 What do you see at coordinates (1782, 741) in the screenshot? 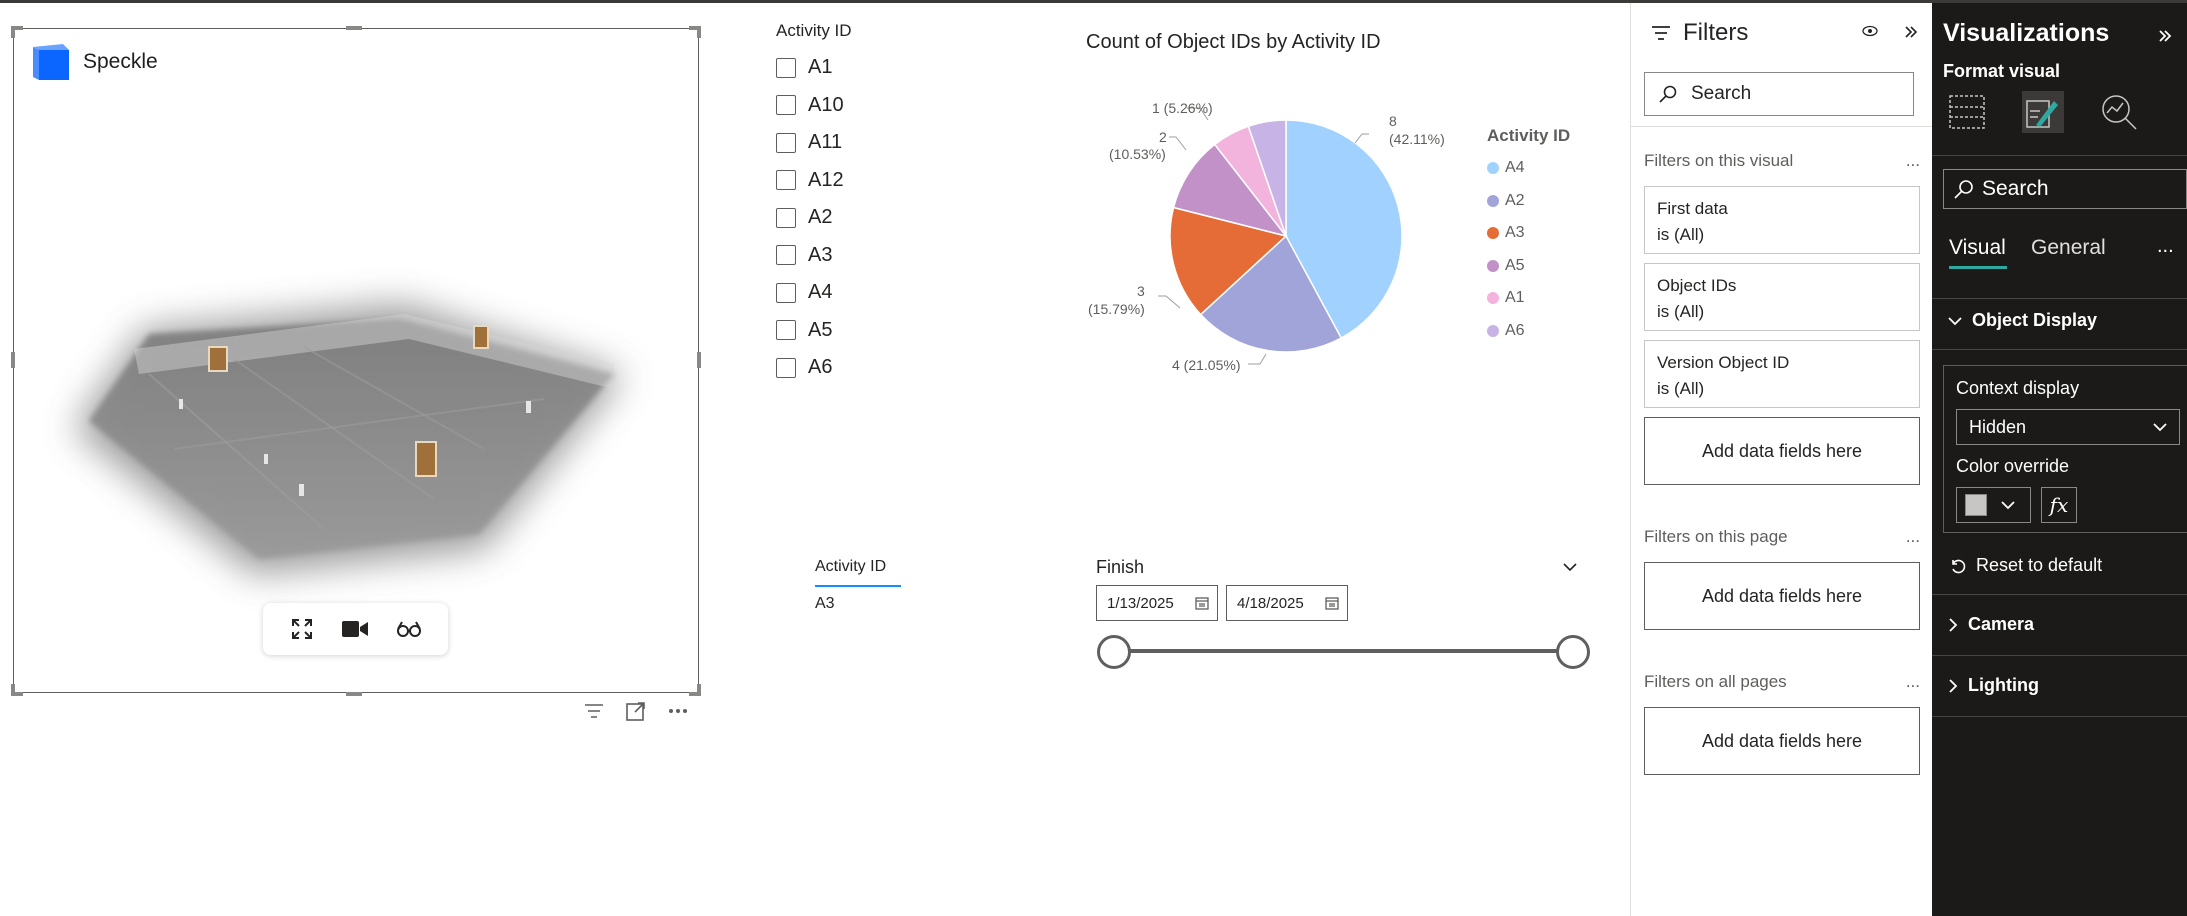
I see `add-data-fields-all-pages: Add data fields here` at bounding box center [1782, 741].